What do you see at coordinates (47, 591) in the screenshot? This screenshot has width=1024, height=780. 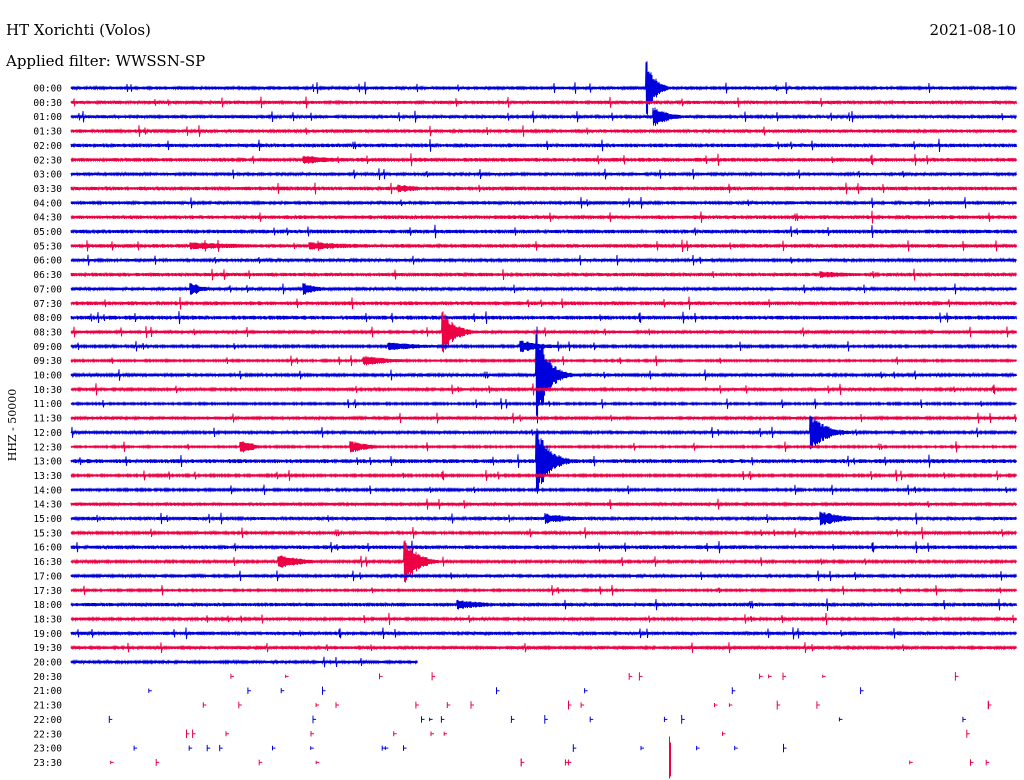 I see `row-time-label: 17:30` at bounding box center [47, 591].